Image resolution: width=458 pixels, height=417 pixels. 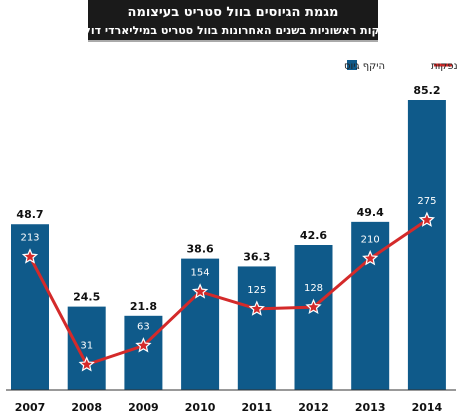 What do you see at coordinates (86, 364) in the screenshot?
I see `line-point-2008` at bounding box center [86, 364].